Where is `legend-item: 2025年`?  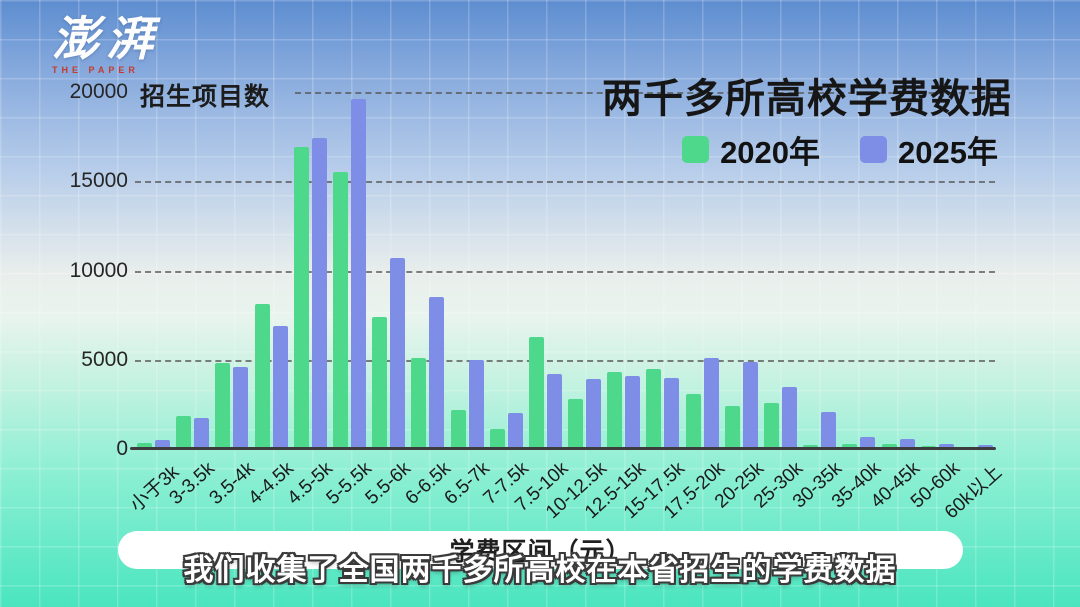
legend-item: 2025年 is located at coordinates (929, 149).